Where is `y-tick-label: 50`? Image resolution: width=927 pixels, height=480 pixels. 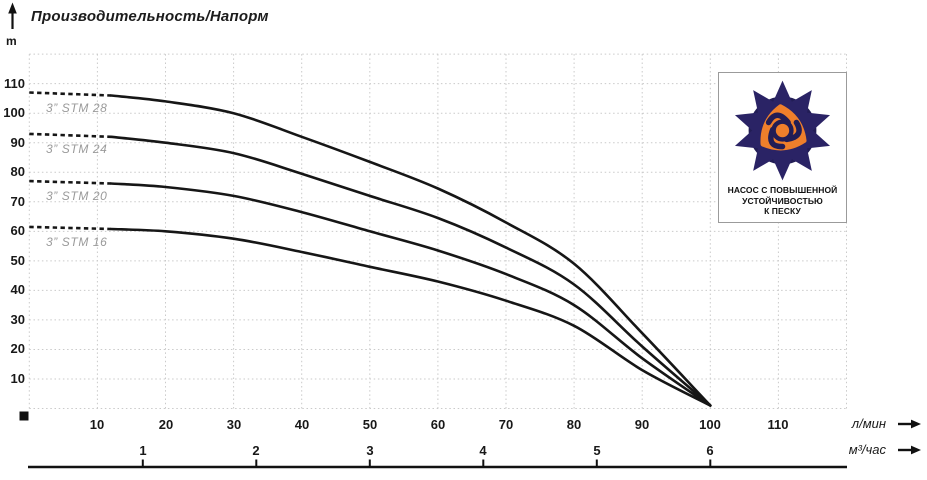 y-tick-label: 50 is located at coordinates (17, 260).